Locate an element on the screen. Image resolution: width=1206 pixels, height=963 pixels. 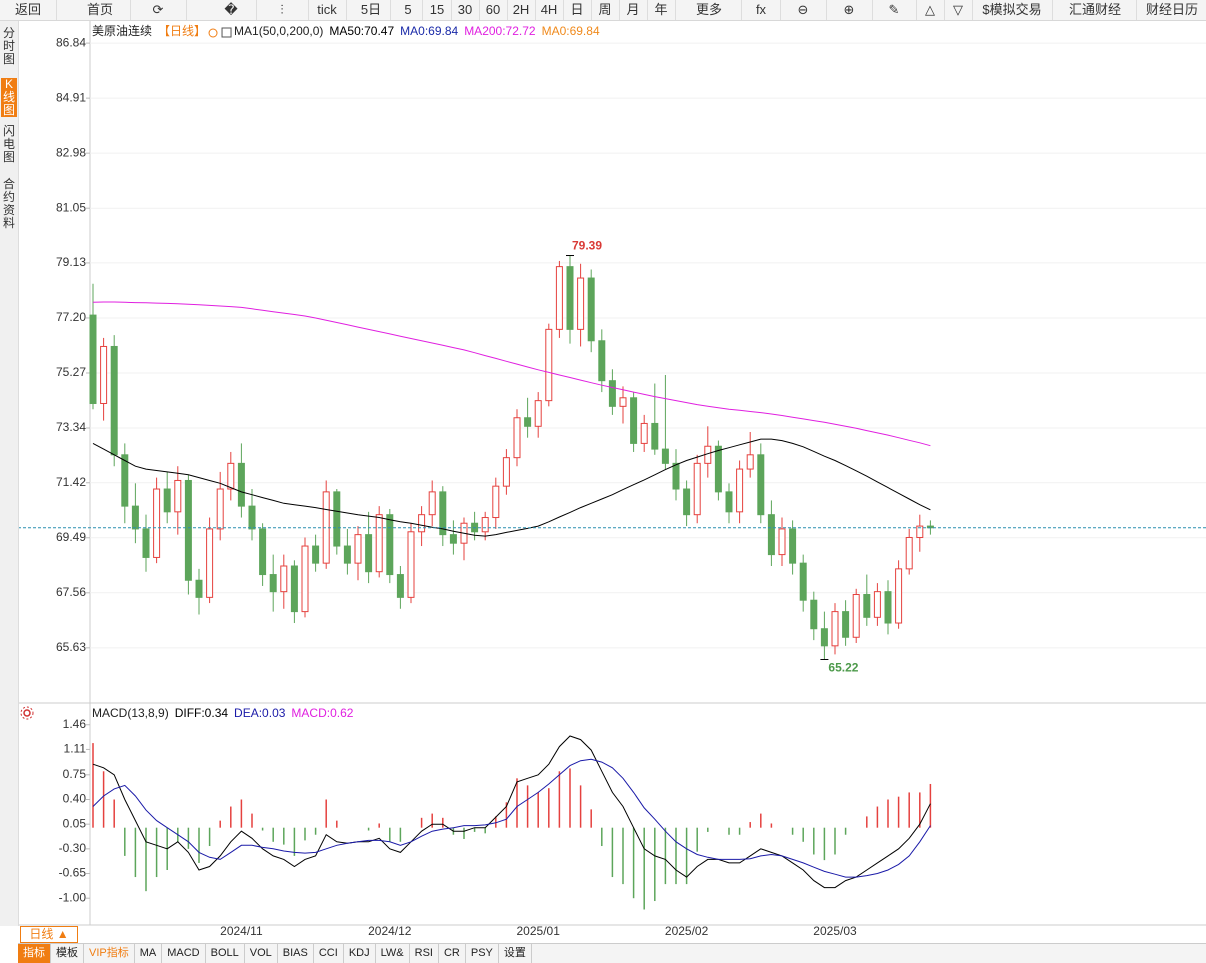
indicator-tab: BOLL is located at coordinates (225, 953).